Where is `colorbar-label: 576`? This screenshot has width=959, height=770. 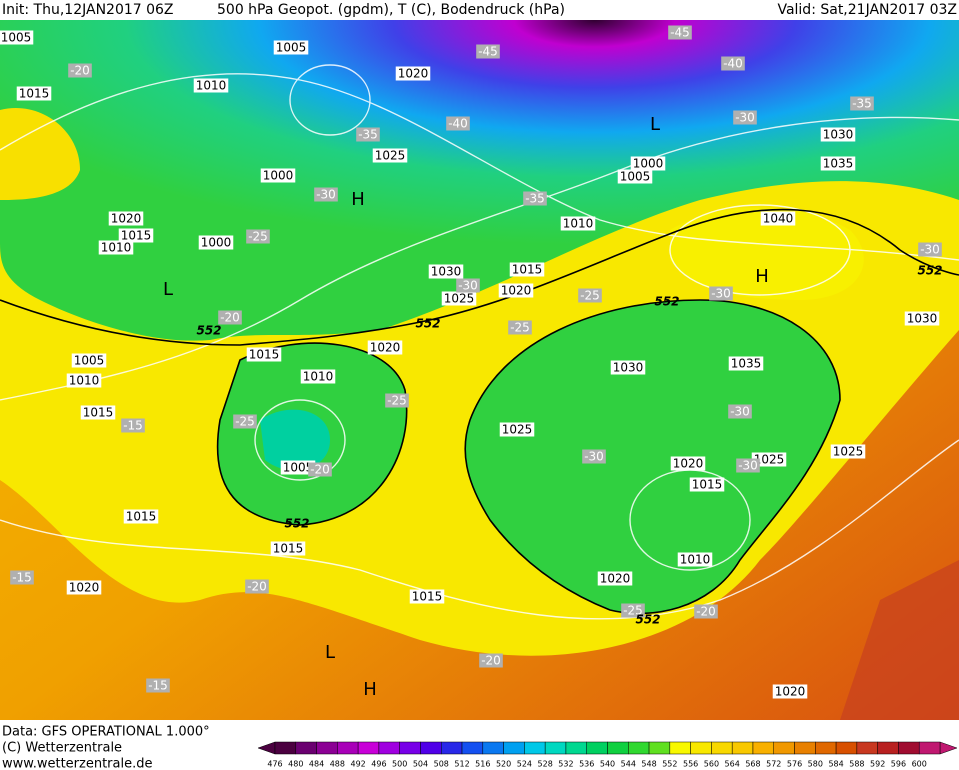
colorbar-label: 576 is located at coordinates (794, 764).